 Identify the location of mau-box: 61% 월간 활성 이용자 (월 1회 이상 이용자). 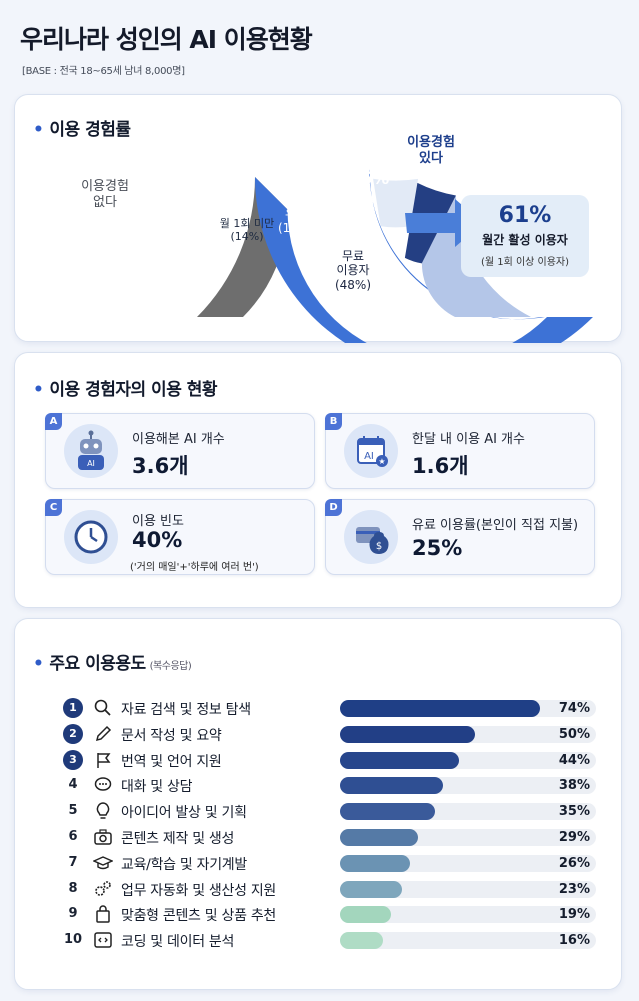
(525, 236).